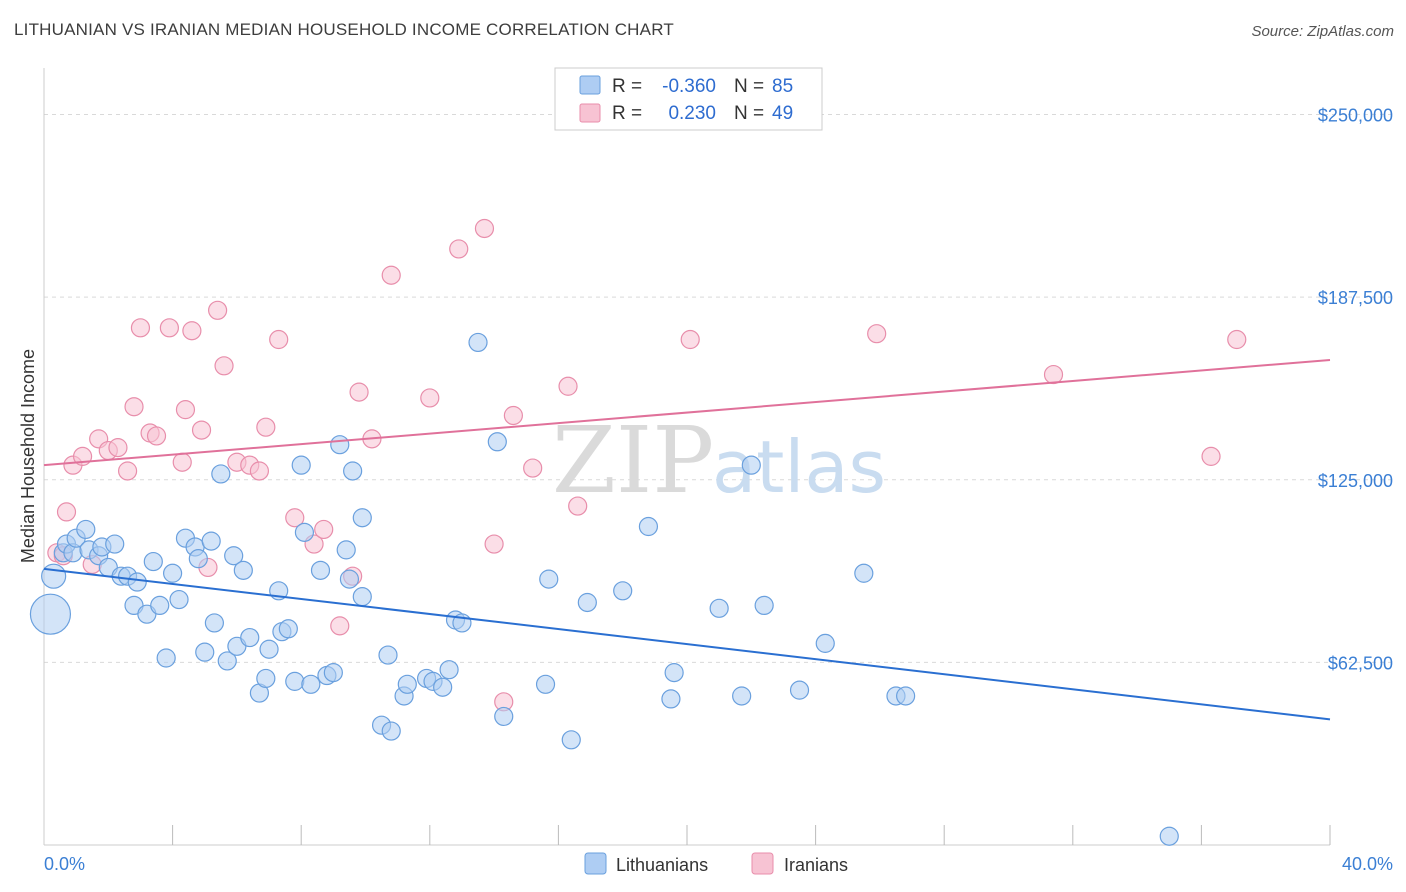 Image resolution: width=1406 pixels, height=892 pixels. Describe the element at coordinates (799, 467) in the screenshot. I see `watermark-atlas: atlas` at that location.